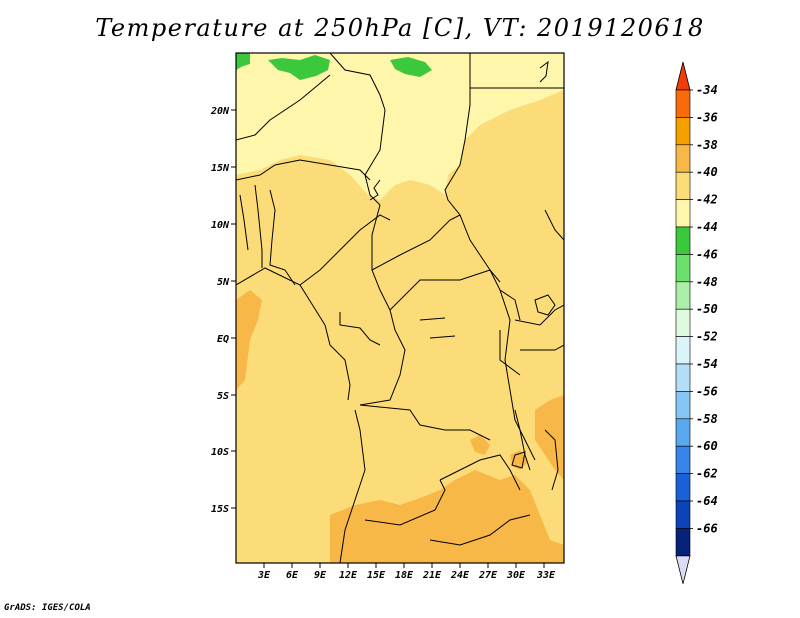 This screenshot has width=800, height=618. Describe the element at coordinates (375, 190) in the screenshot. I see `lake-chad` at that location.